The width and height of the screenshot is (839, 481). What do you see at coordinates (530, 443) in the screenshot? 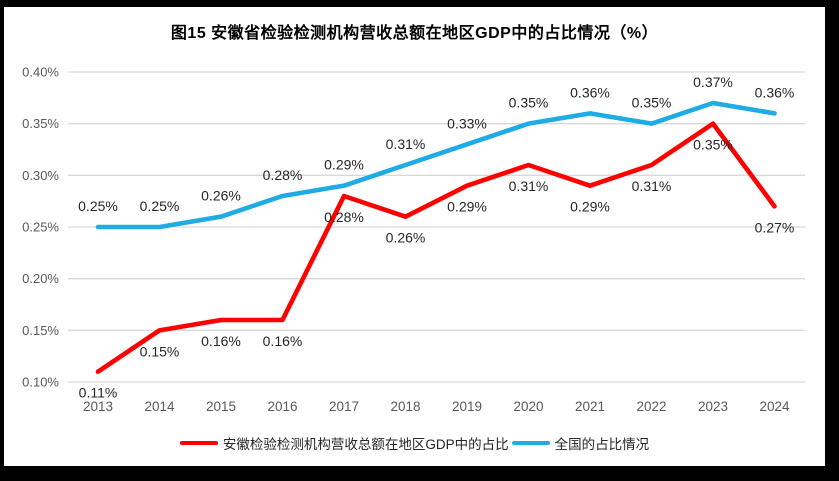
I see `legend-swatch-national-line` at bounding box center [530, 443].